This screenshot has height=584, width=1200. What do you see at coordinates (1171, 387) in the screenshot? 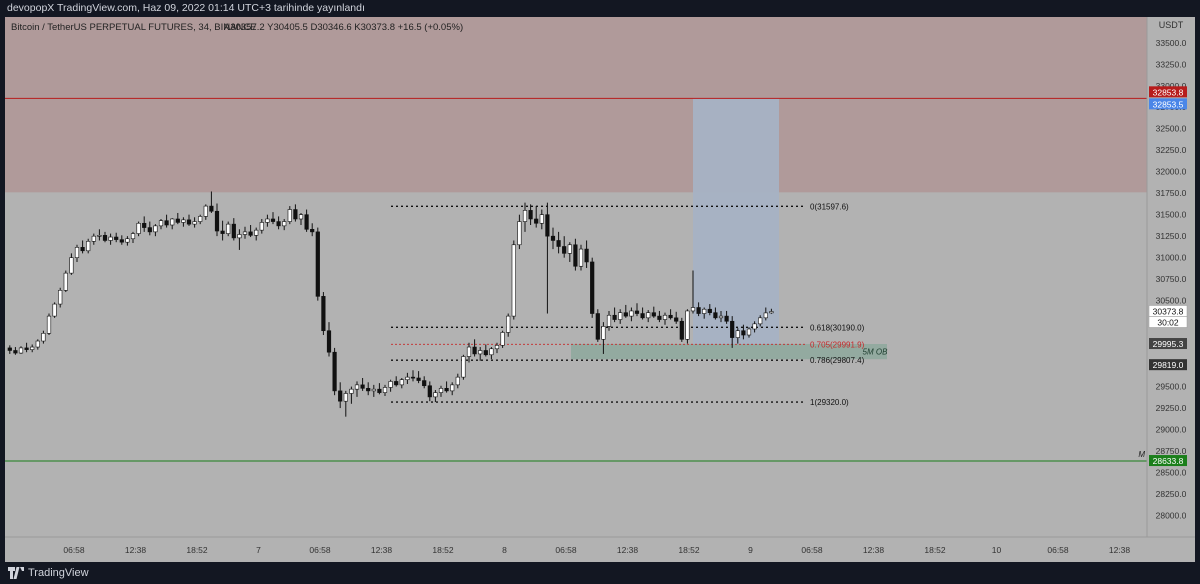
I see `price-tick-label: 29500.0` at bounding box center [1171, 387].